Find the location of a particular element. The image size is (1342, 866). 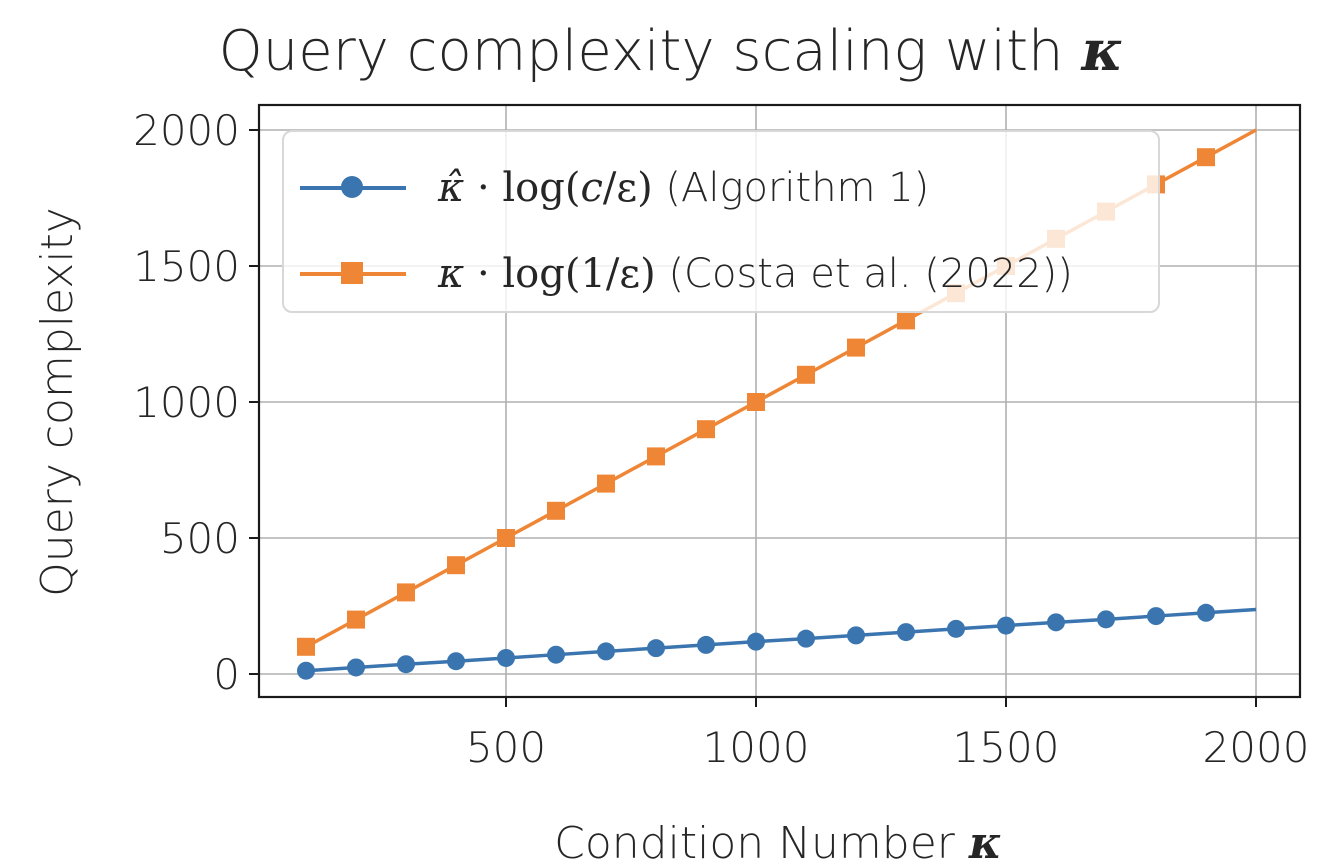

legend-line-blue is located at coordinates (353, 187).